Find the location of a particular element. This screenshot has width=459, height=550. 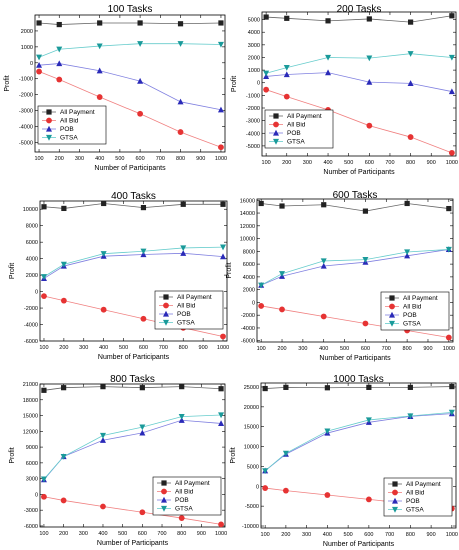

y-tick-label: 18000 is located at coordinates (30, 401).